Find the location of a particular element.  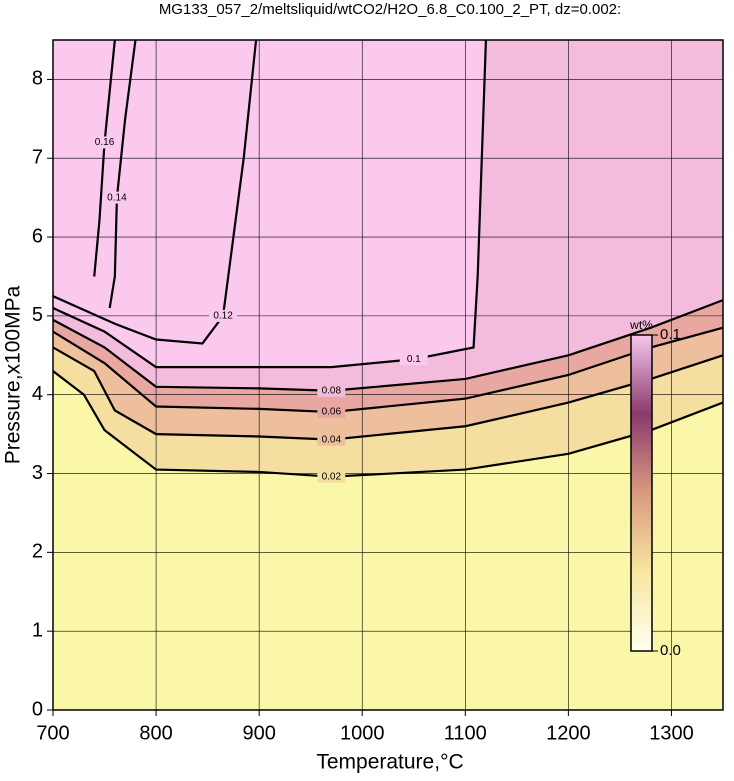

x-tick-label: 700 is located at coordinates (52, 733).